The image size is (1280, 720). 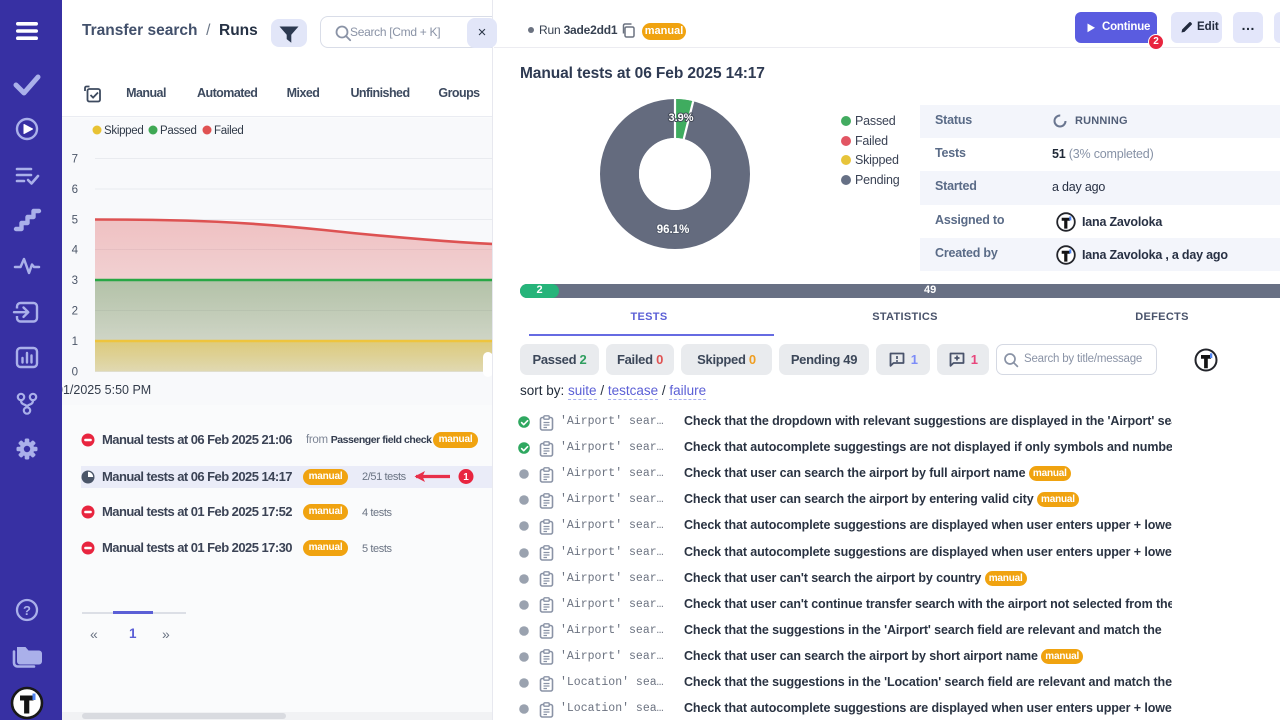 What do you see at coordinates (178, 131) in the screenshot?
I see `svg-text: Passed` at bounding box center [178, 131].